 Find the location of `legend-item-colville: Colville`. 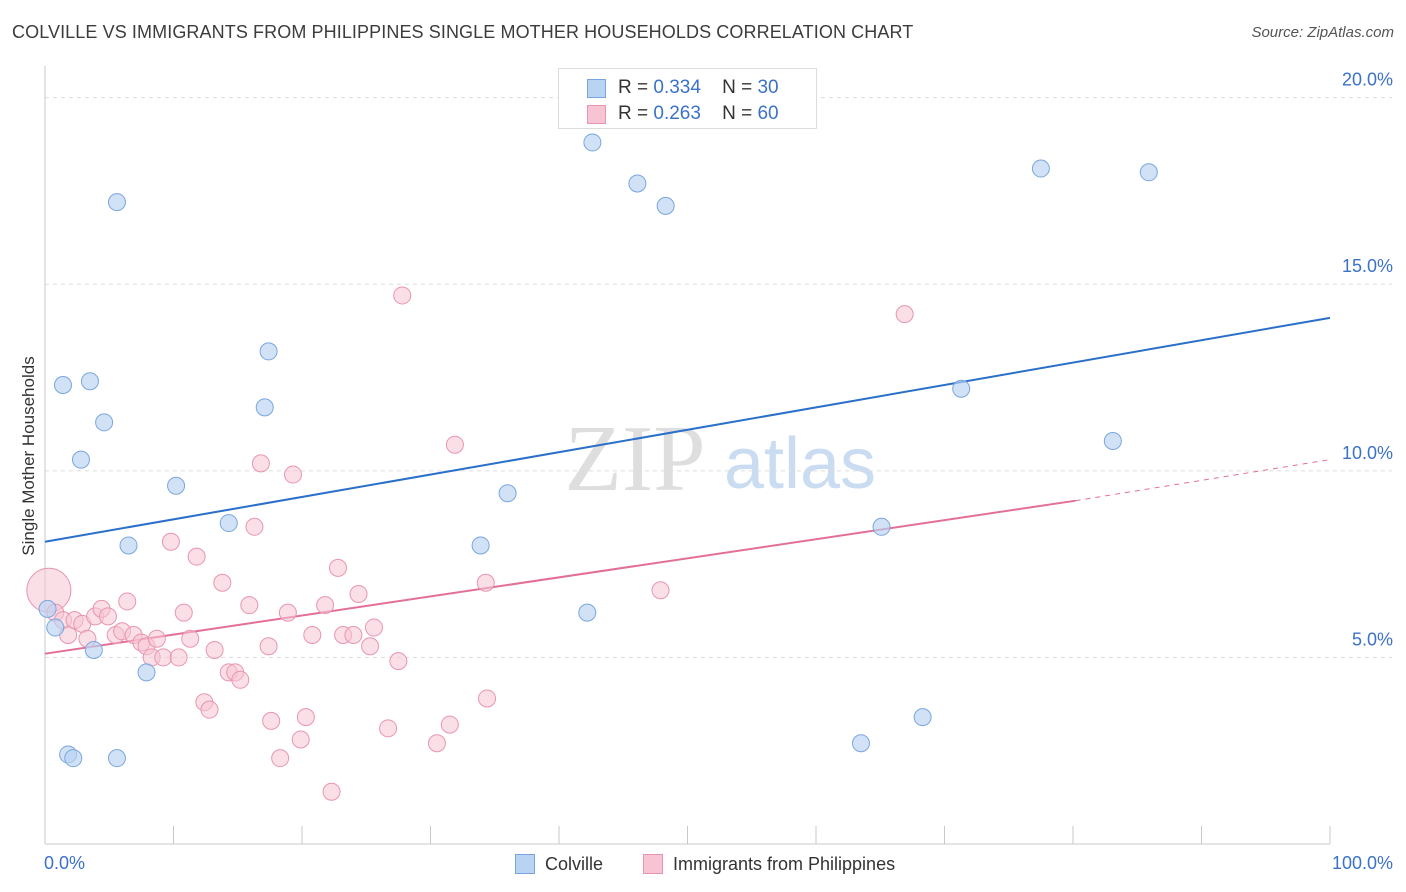

legend-item-colville: Colville is located at coordinates (559, 864).